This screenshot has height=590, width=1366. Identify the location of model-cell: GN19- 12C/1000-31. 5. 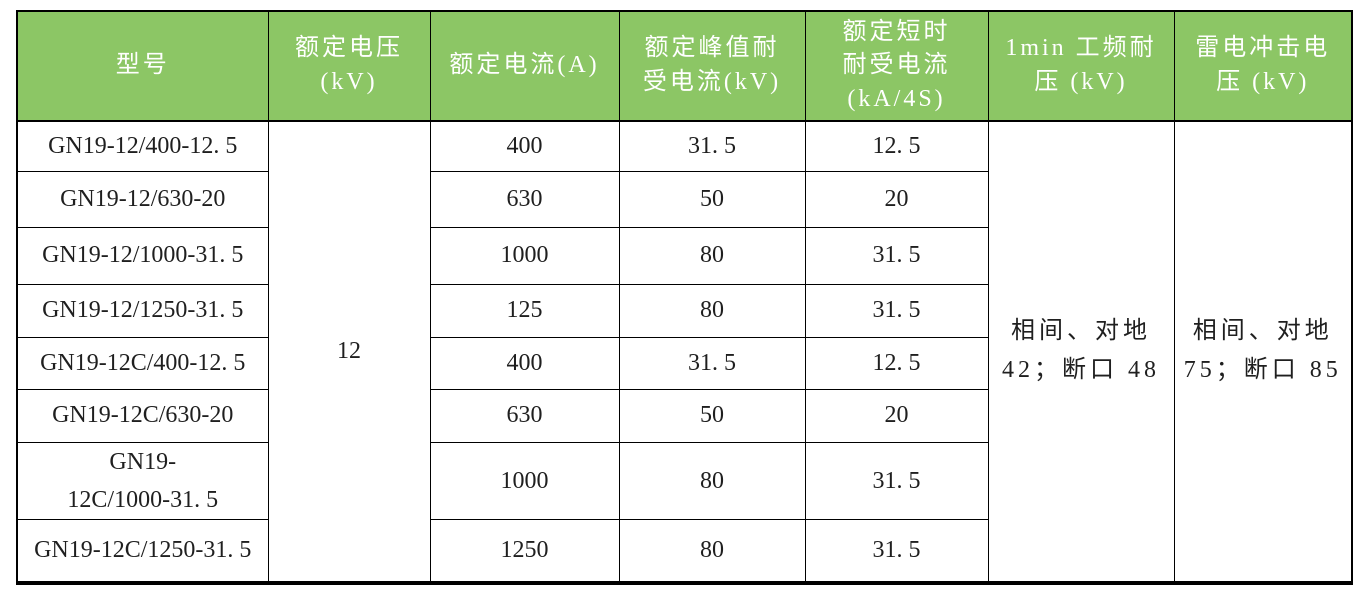
(142, 481).